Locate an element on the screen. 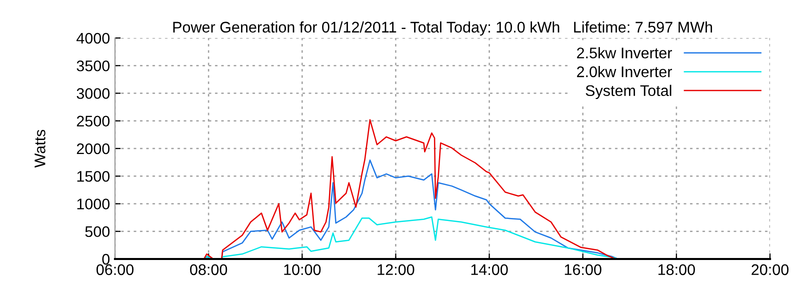  legend-label: 2.5kw Inverter is located at coordinates (624, 52).